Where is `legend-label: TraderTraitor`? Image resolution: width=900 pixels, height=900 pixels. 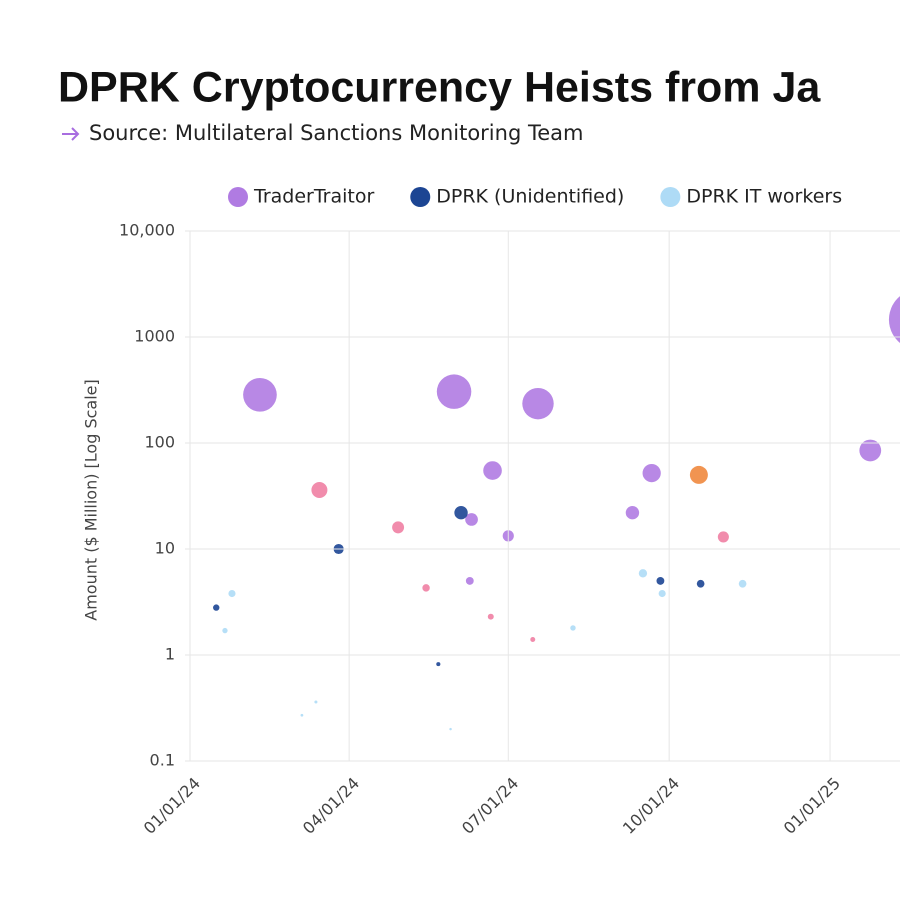 legend-label: TraderTraitor is located at coordinates (313, 197).